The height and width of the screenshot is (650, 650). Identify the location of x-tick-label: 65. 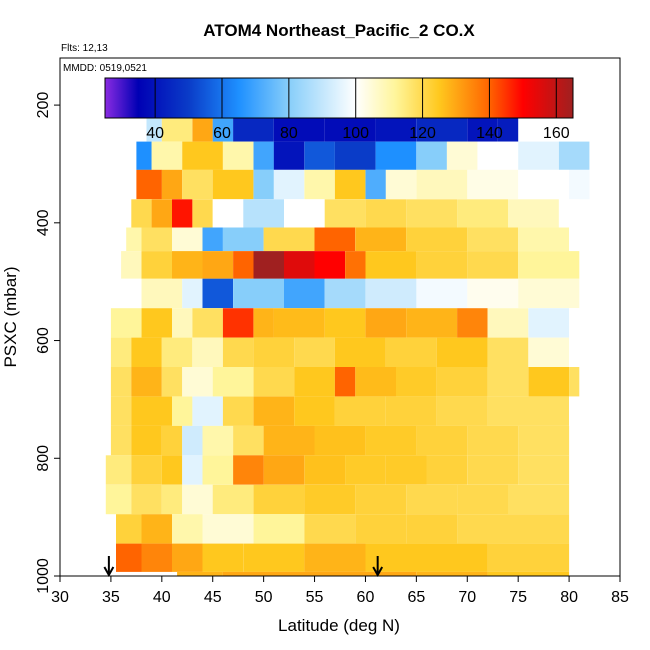
(416, 597).